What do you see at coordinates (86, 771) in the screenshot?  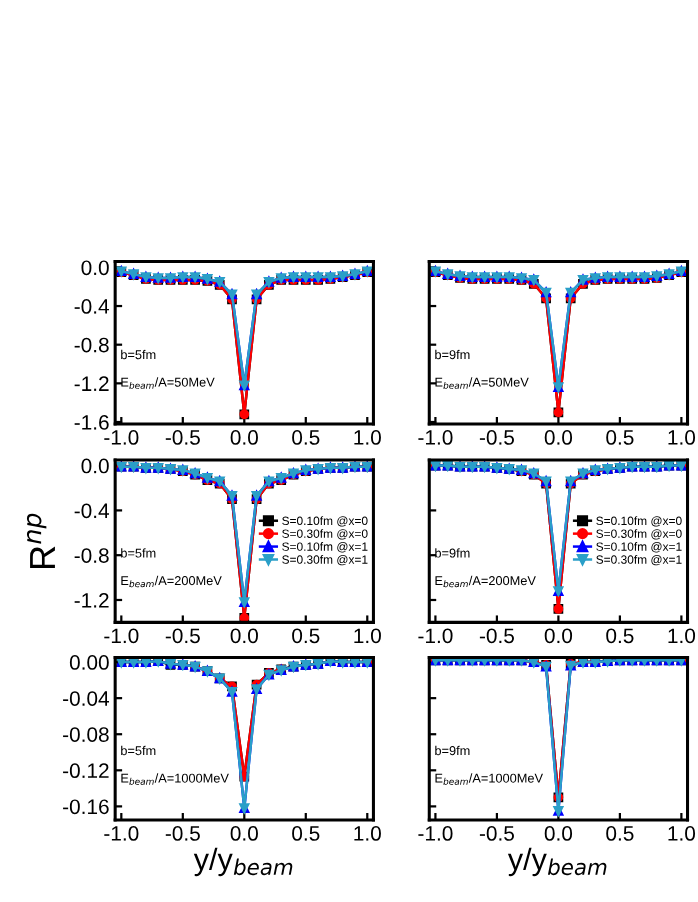 I see `y-tick-label: -0.12` at bounding box center [86, 771].